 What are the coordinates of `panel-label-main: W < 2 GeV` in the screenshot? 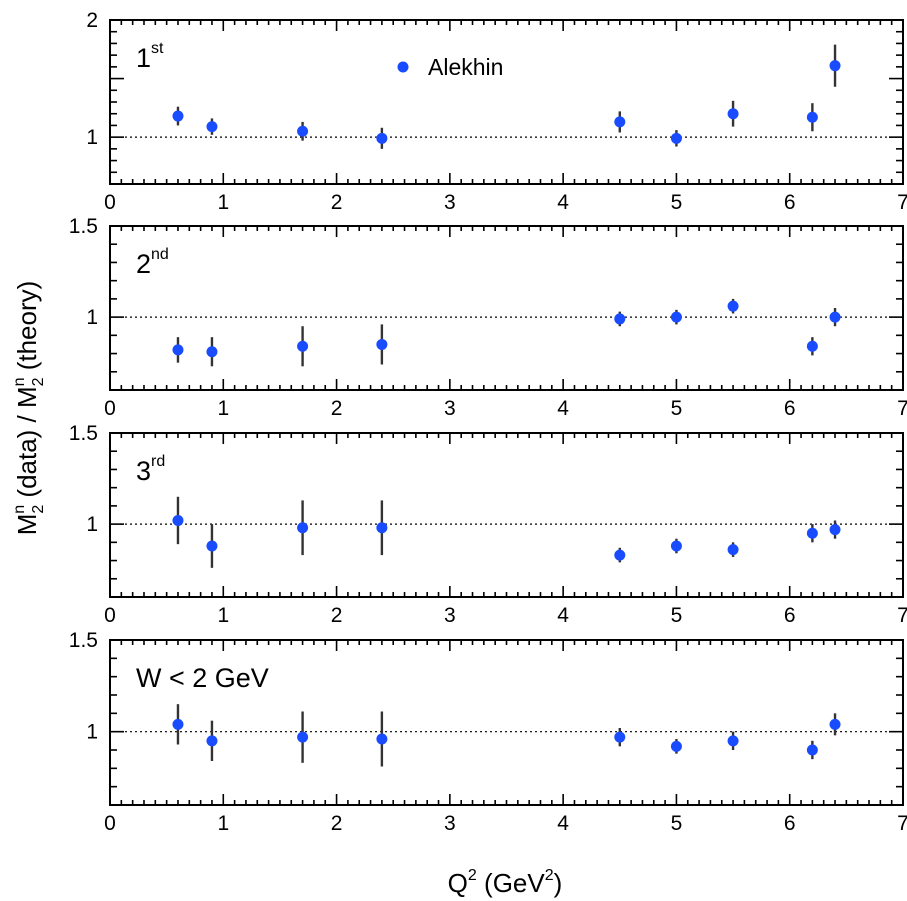 It's located at (202, 678).